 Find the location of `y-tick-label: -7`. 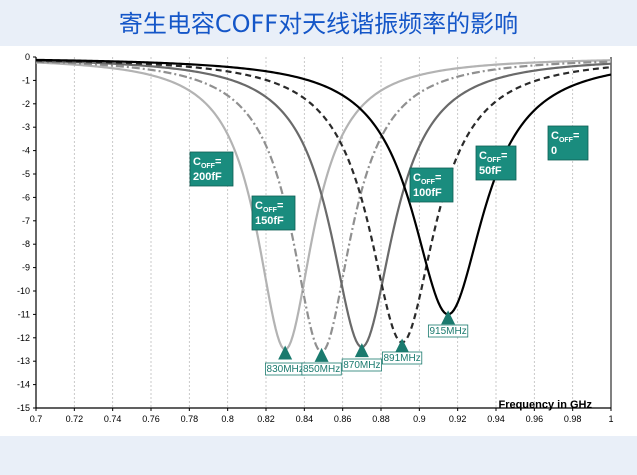

y-tick-label: -7 is located at coordinates (26, 221).